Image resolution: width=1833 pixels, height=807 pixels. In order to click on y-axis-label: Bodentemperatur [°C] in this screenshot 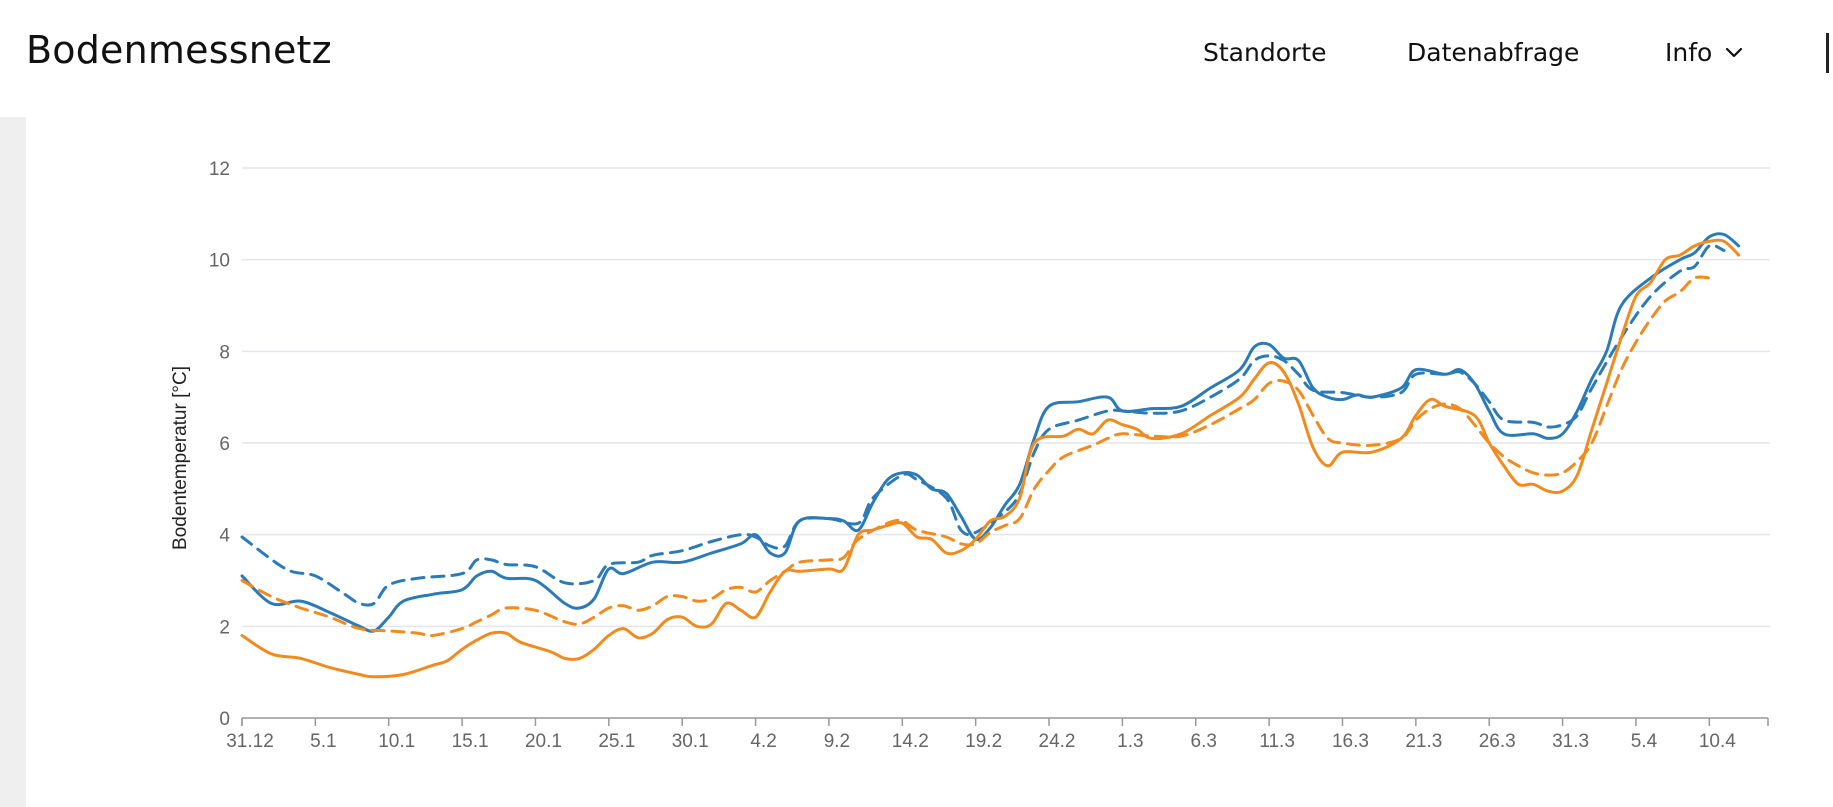, I will do `click(180, 458)`.